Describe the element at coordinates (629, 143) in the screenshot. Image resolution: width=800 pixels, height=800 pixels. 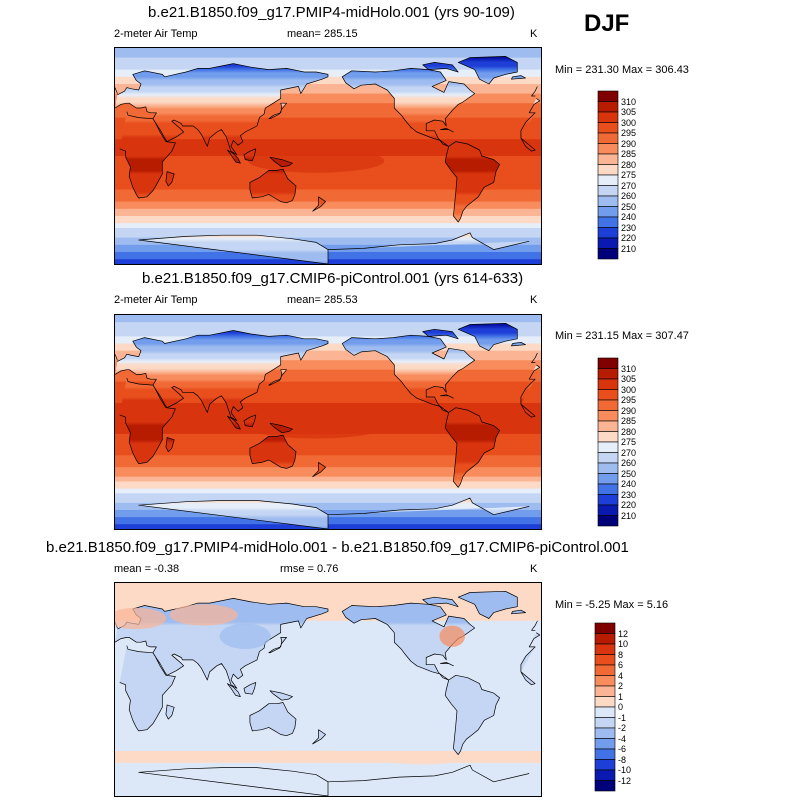
I see `panel-1-colorbar-tick-label: 290` at that location.